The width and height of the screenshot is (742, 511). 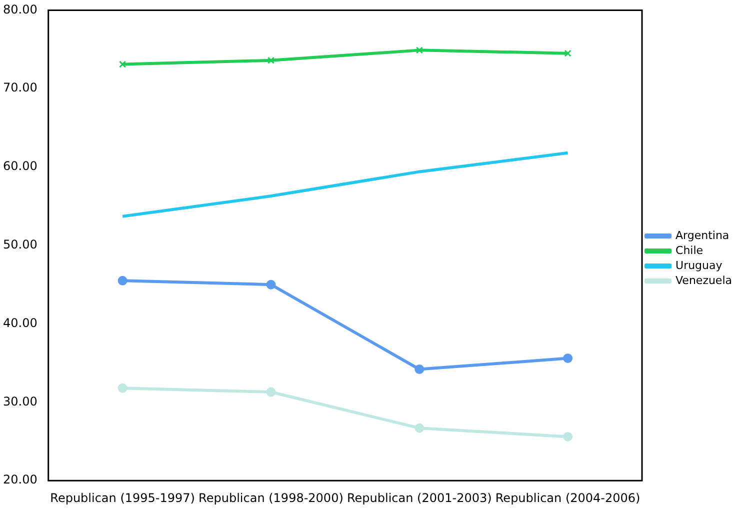 What do you see at coordinates (20, 245) in the screenshot?
I see `y-tick-label: 50.00` at bounding box center [20, 245].